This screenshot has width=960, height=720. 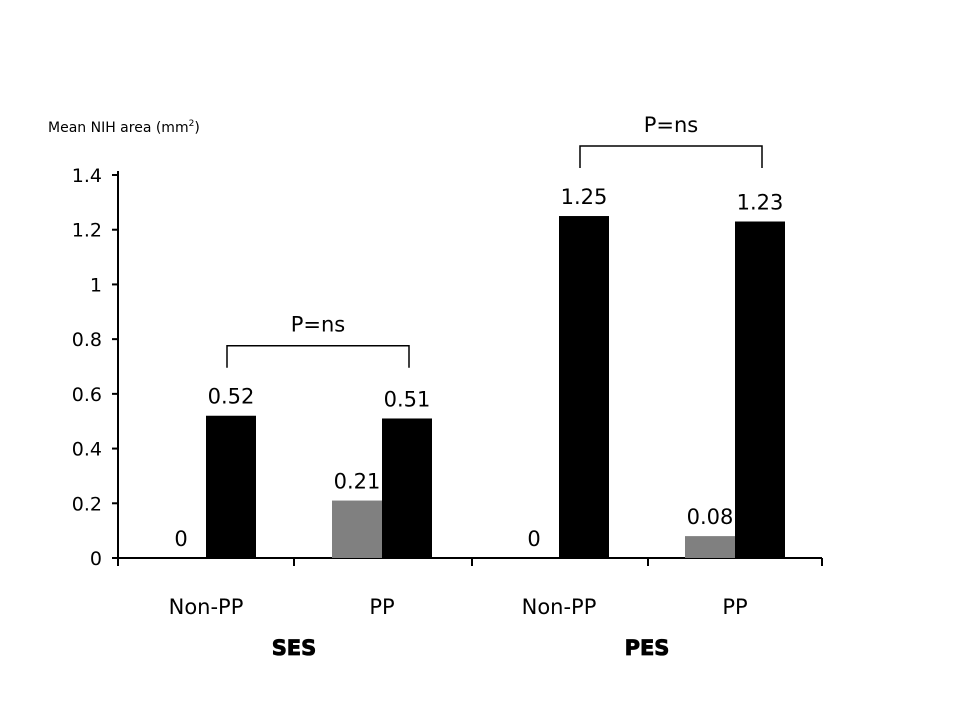 I want to click on data-label: 0.08, so click(x=710, y=517).